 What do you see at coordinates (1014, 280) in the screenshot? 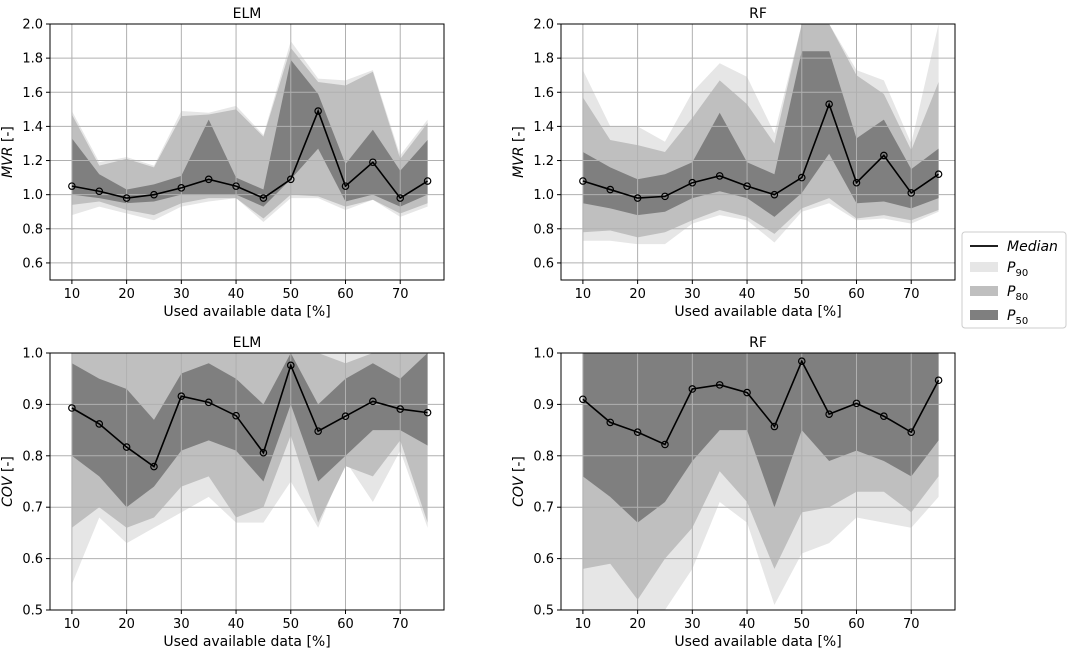
I see `legend-frame` at bounding box center [1014, 280].